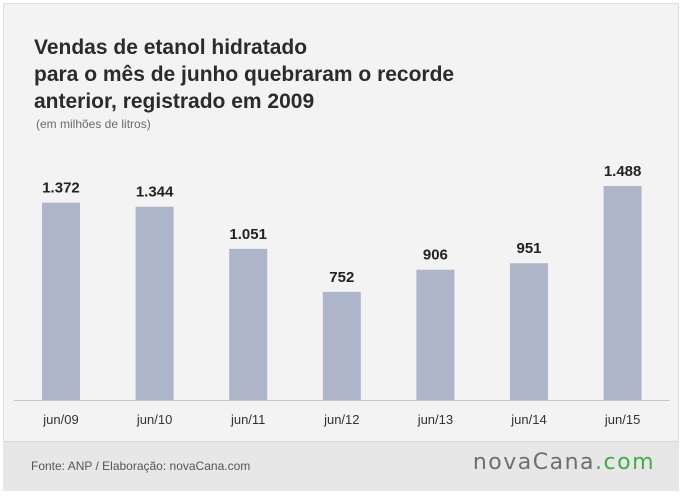 Image resolution: width=684 pixels, height=497 pixels. Describe the element at coordinates (61, 188) in the screenshot. I see `data-label-jun/09: 1.372` at that location.